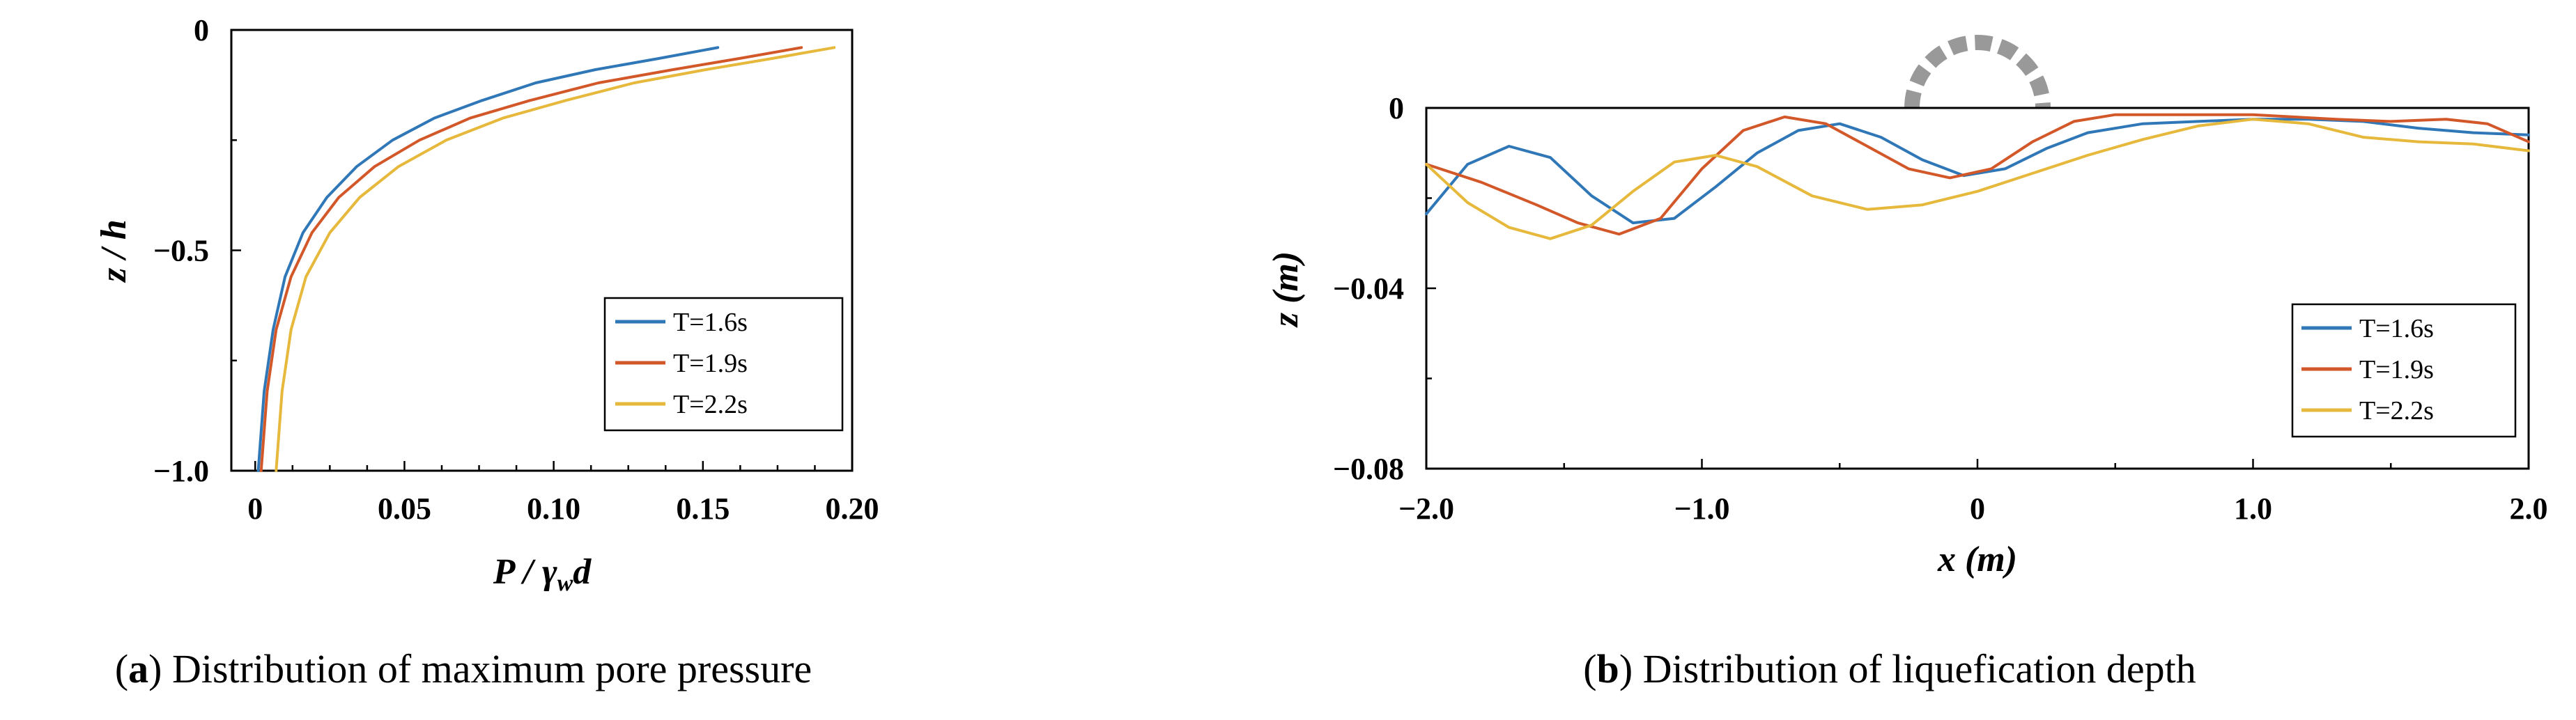  I want to click on x-tick-label: 0.10, so click(553, 509).